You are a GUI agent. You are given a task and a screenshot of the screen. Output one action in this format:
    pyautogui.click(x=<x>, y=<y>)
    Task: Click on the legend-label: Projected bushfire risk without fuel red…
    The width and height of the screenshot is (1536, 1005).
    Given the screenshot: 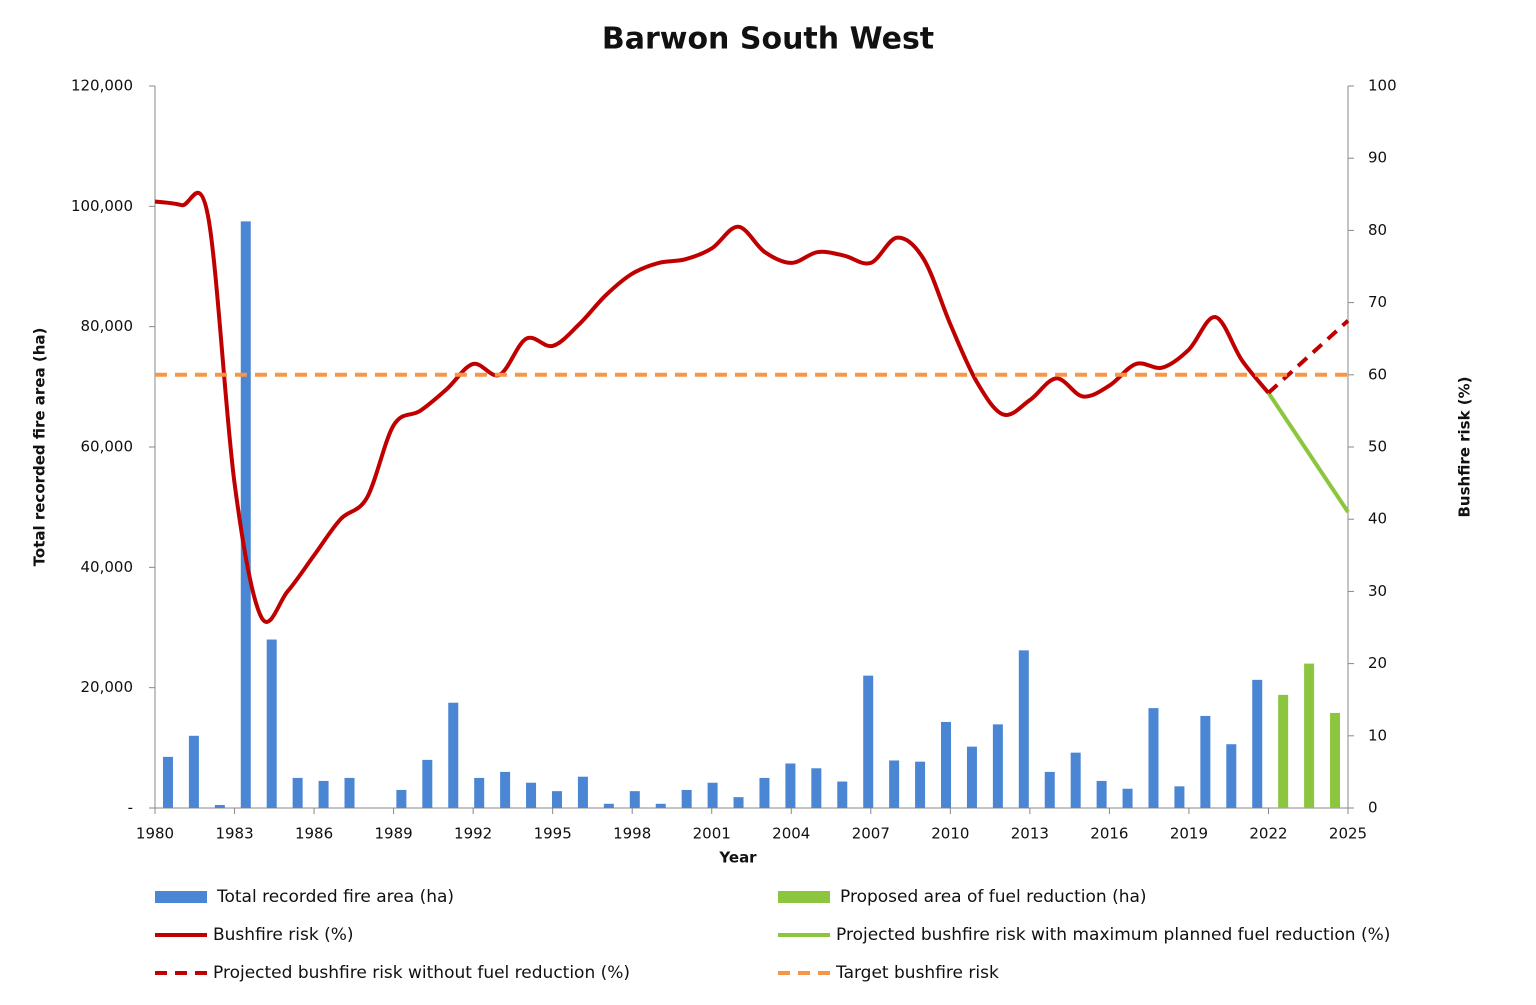 What is the action you would take?
    pyautogui.click(x=421, y=973)
    